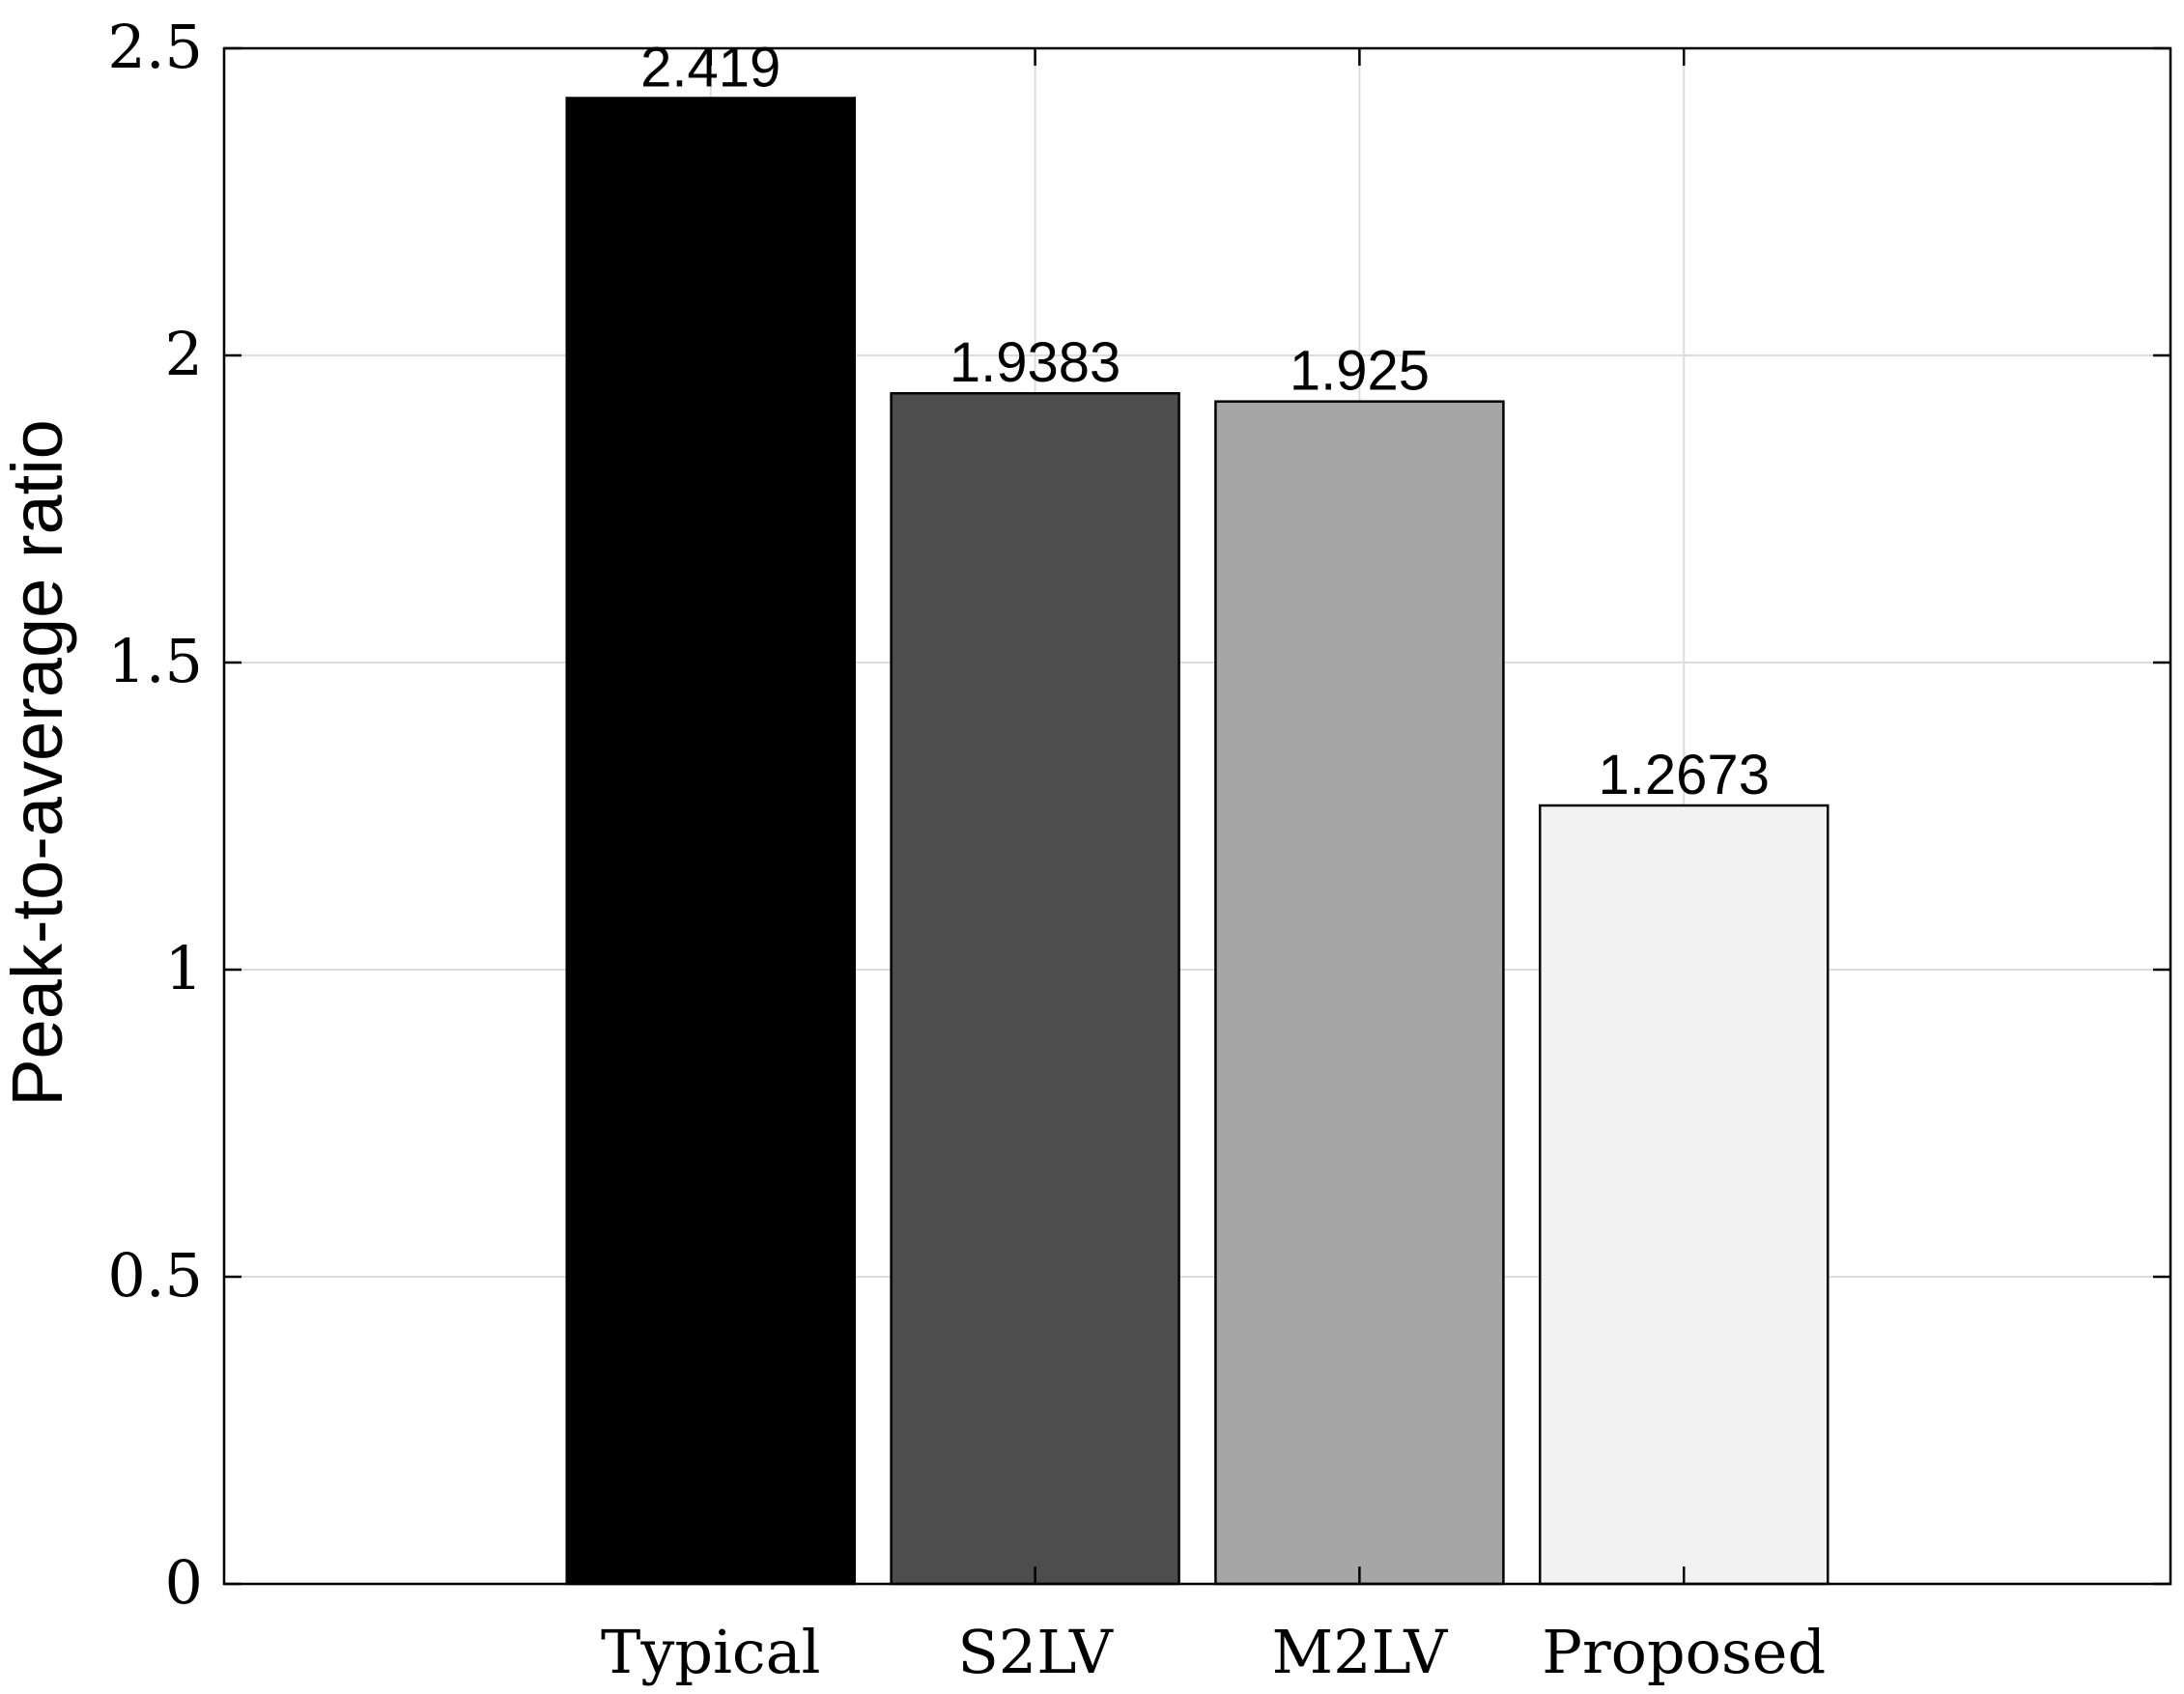 Image resolution: width=2184 pixels, height=1694 pixels. What do you see at coordinates (711, 842) in the screenshot?
I see `bar-typical` at bounding box center [711, 842].